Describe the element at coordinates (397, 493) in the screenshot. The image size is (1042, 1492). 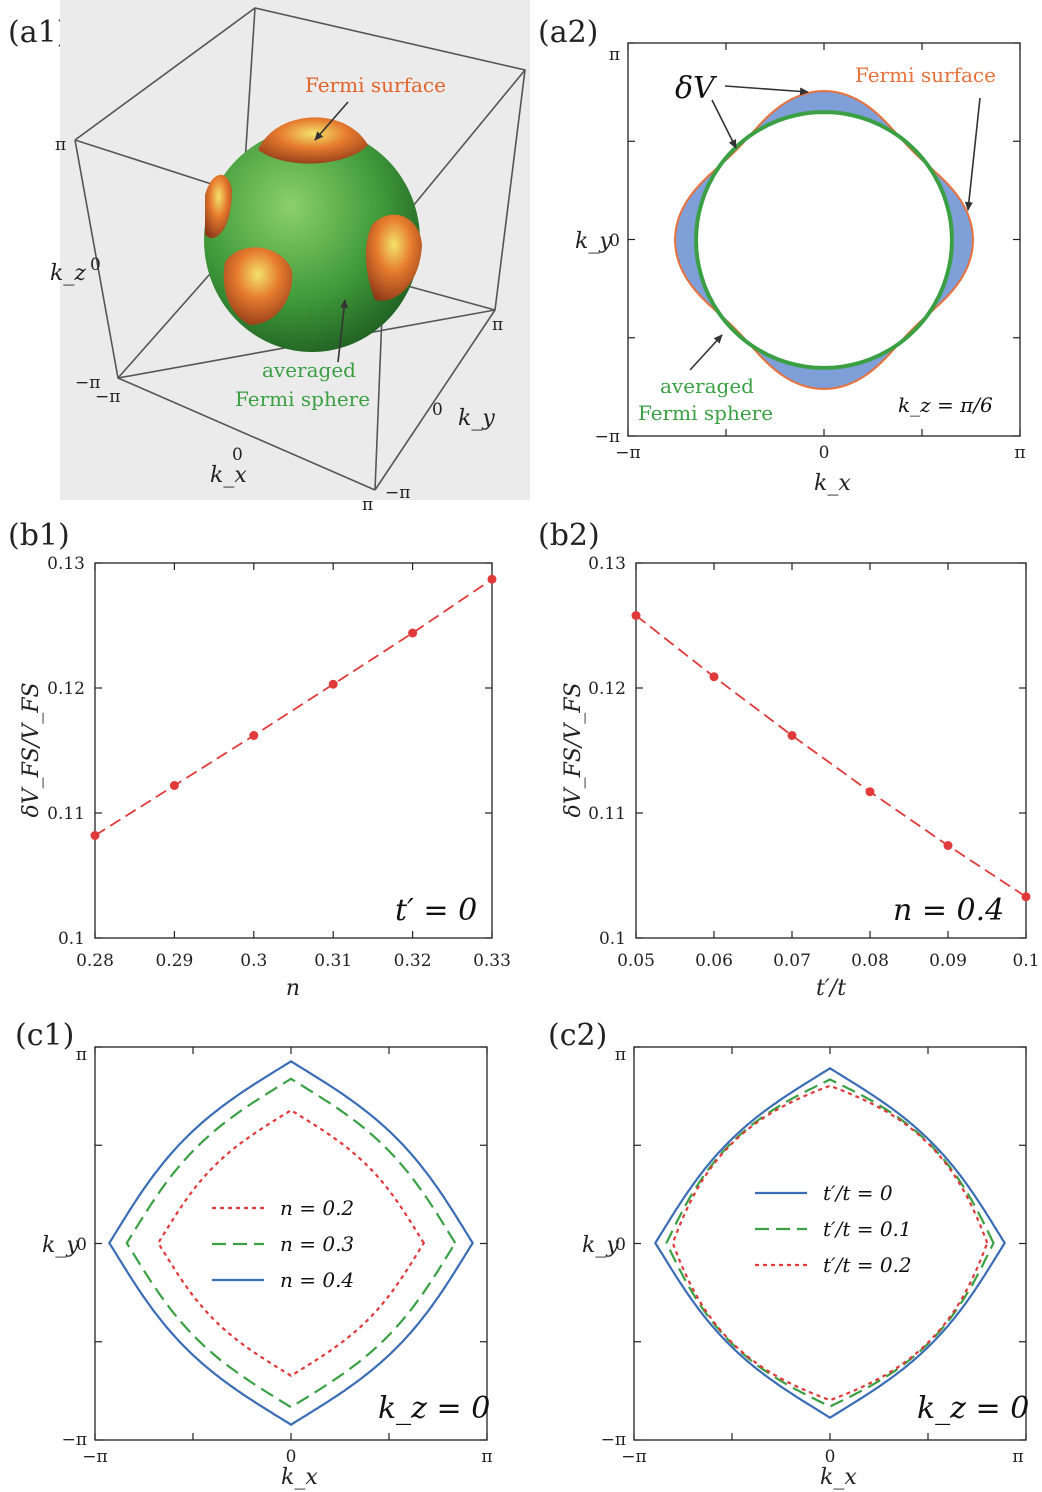
I see `a1-ky-tick-minus-pi: −π` at that location.